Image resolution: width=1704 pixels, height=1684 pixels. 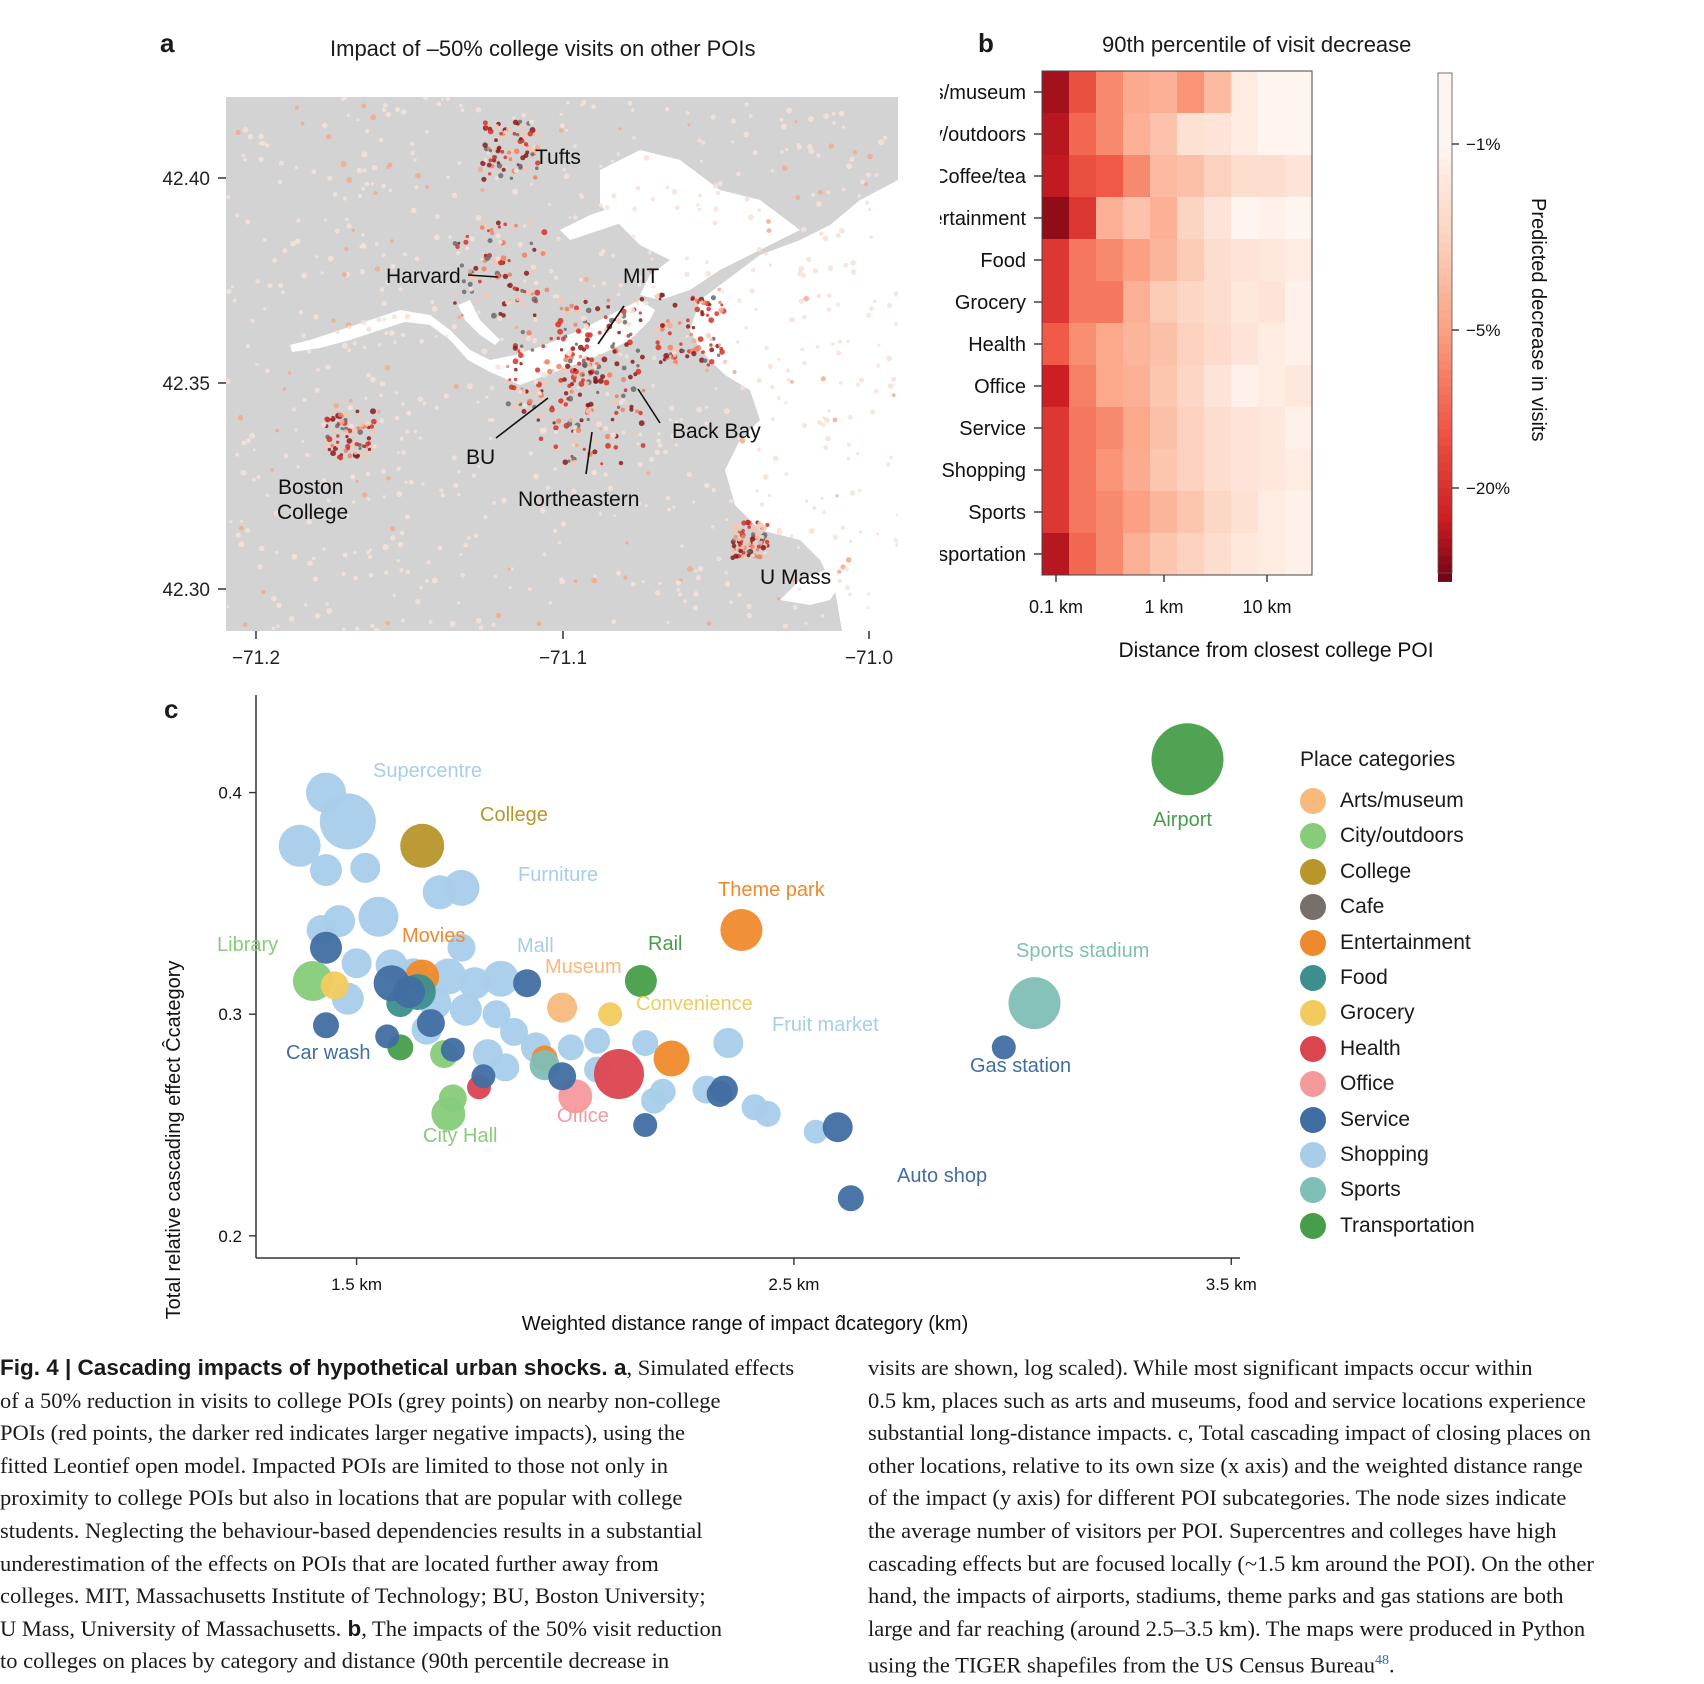 What do you see at coordinates (869, 658) in the screenshot?
I see `map-xtick-3: −71.0` at bounding box center [869, 658].